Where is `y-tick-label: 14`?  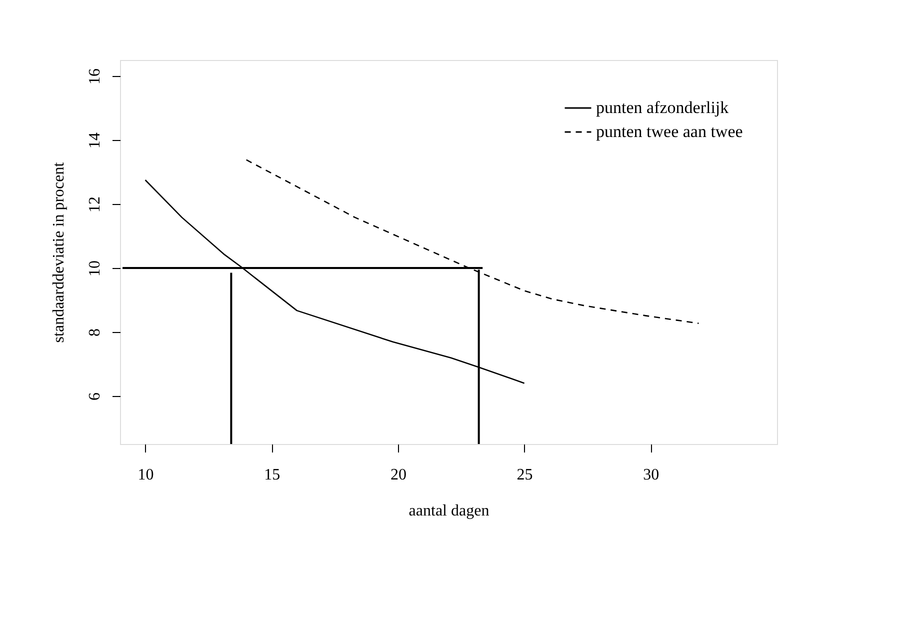 y-tick-label: 14 is located at coordinates (95, 140).